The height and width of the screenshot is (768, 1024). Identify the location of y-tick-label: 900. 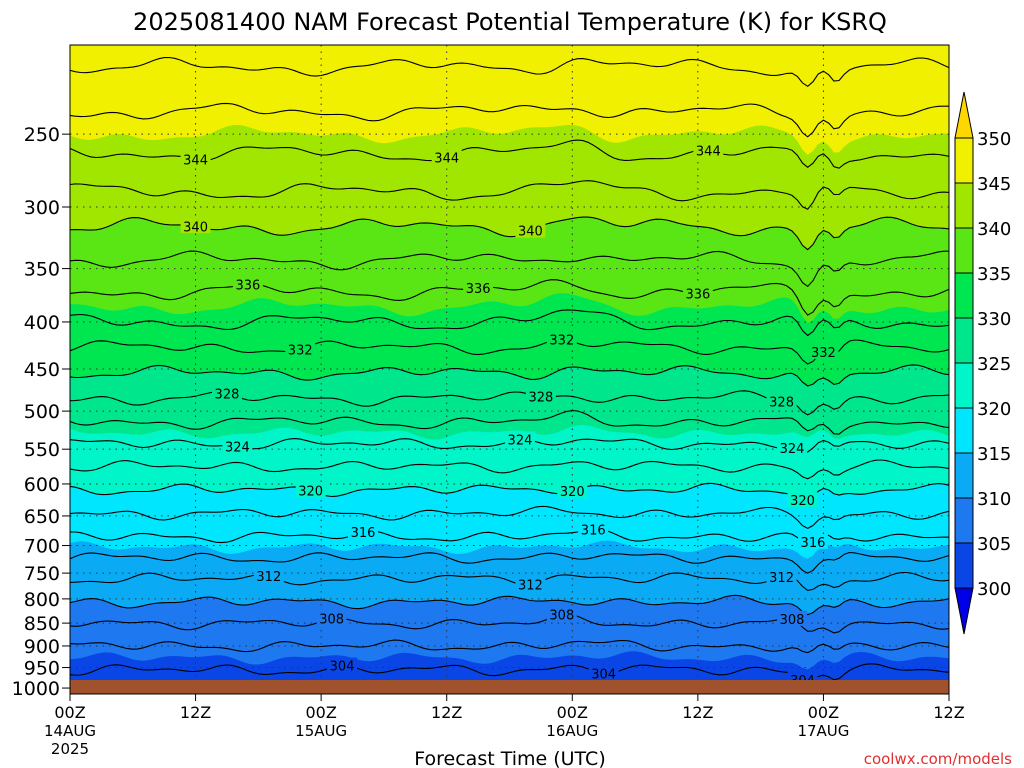
(42, 647).